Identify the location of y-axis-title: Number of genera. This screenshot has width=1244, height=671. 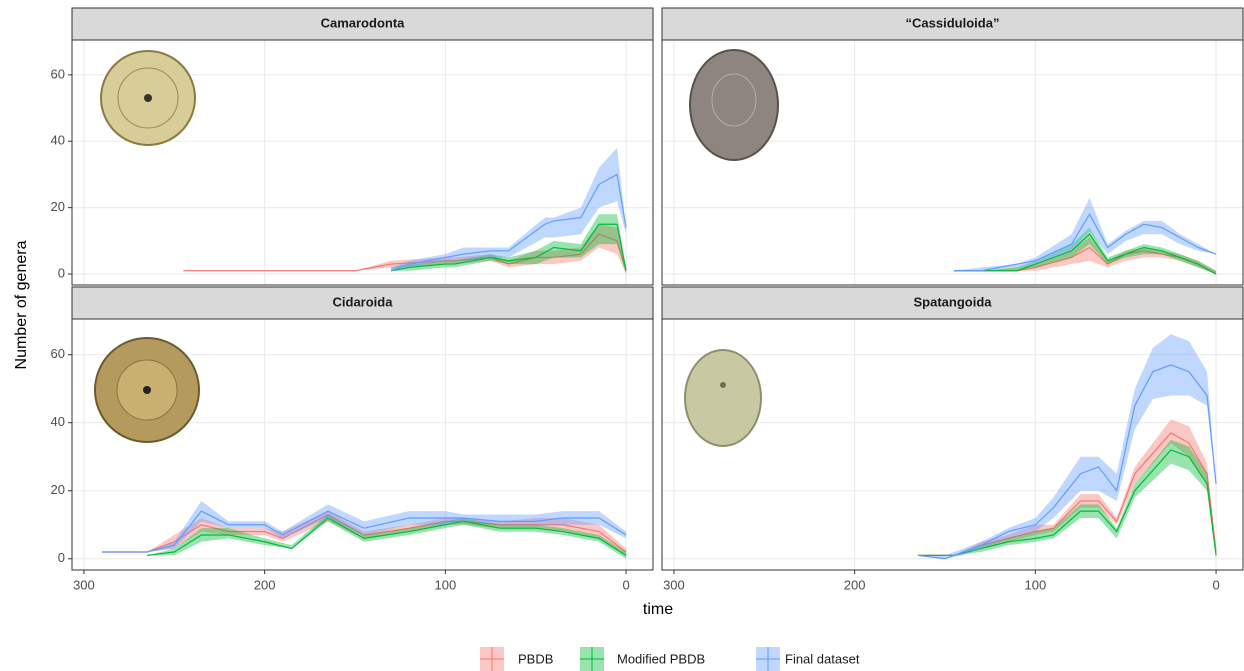
(21, 304).